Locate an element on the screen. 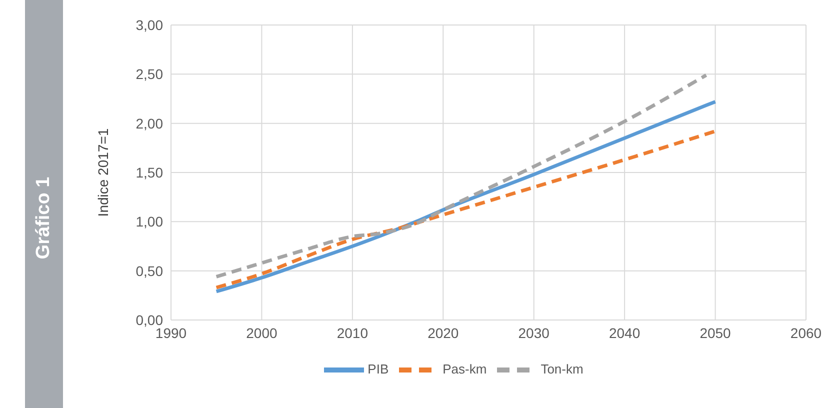  x-tick-label: 2010 is located at coordinates (352, 332).